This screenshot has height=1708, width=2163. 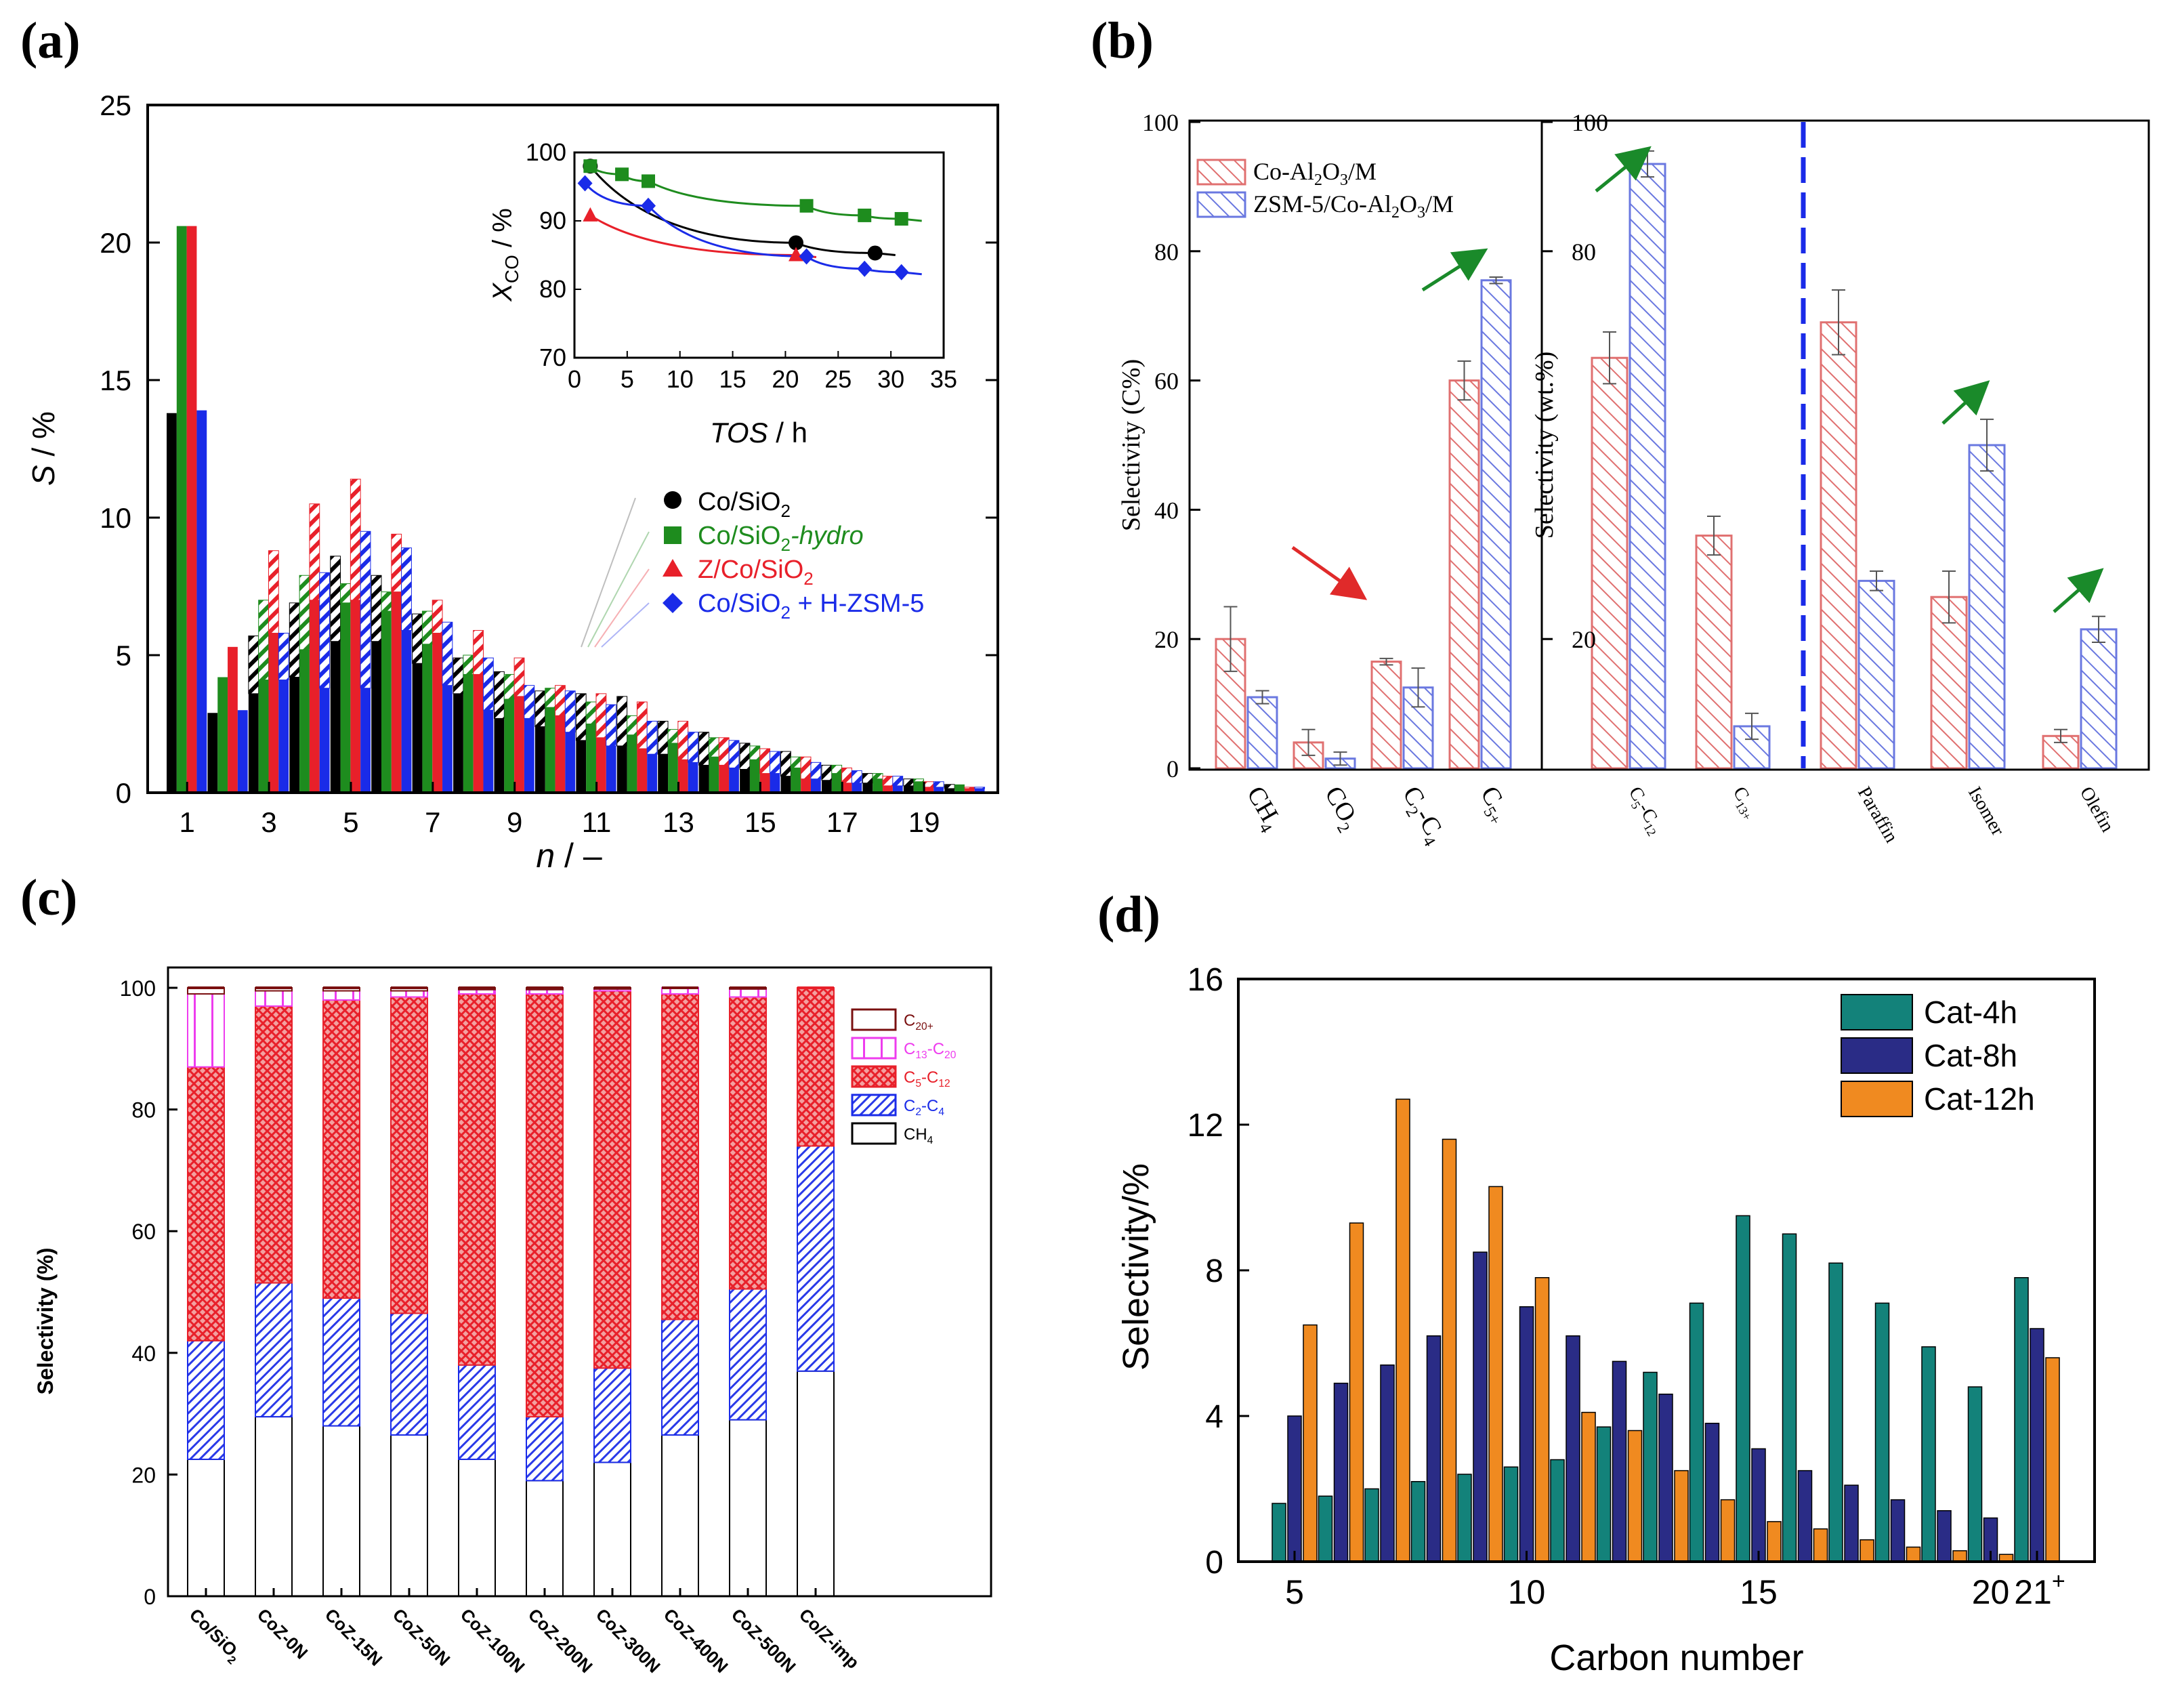 I want to click on x-label-c: CoZ-100N, so click(x=493, y=1640).